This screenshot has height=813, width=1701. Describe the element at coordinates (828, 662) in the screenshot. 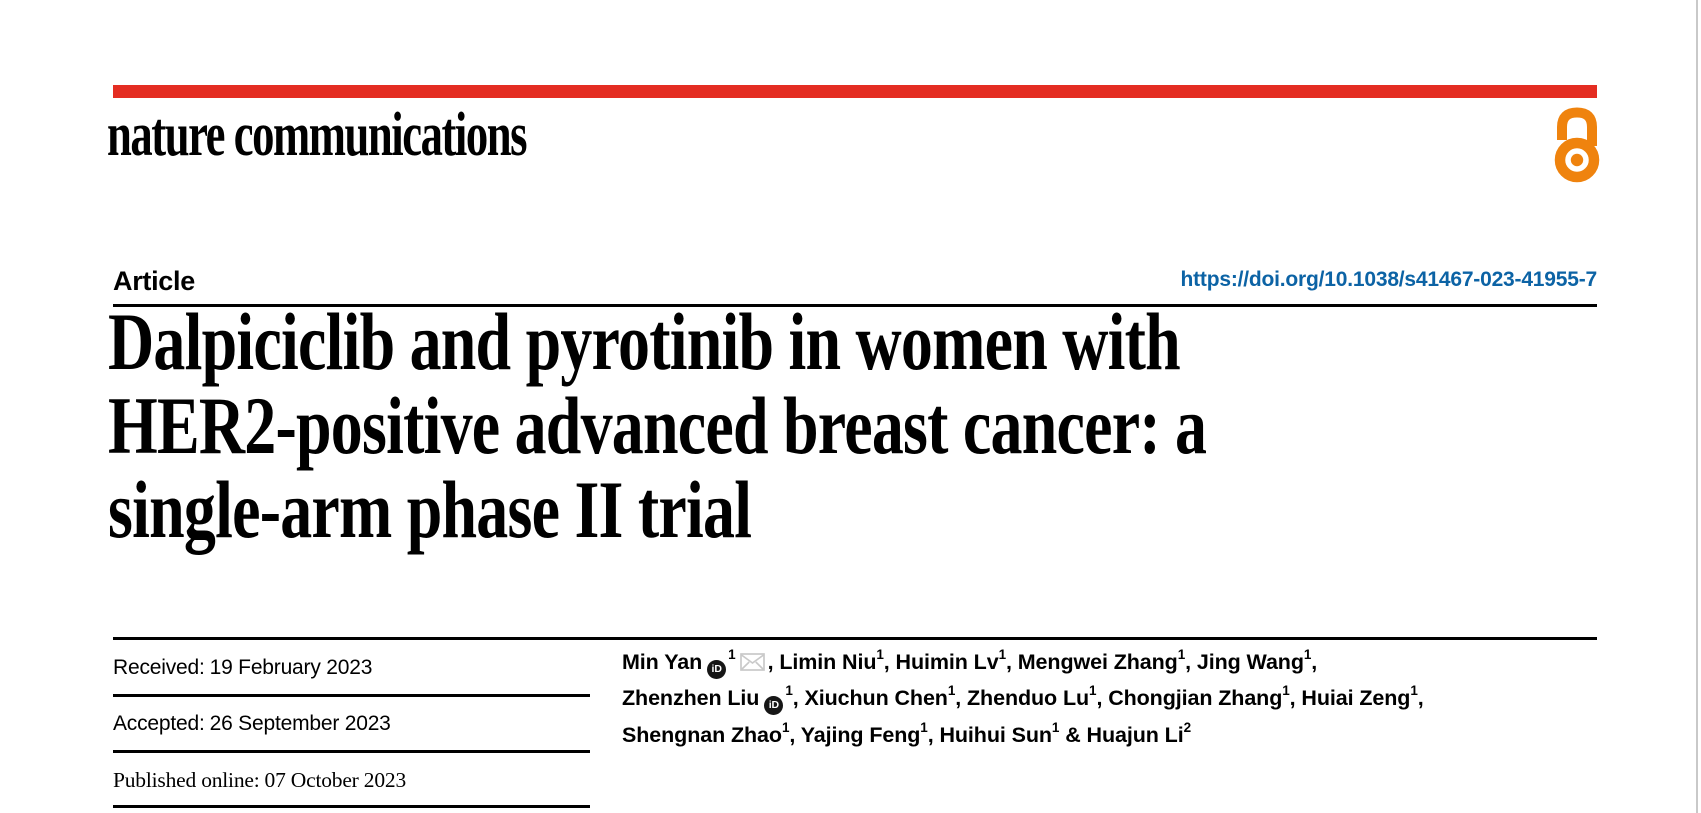

I see `author-name: Limin Niu` at that location.